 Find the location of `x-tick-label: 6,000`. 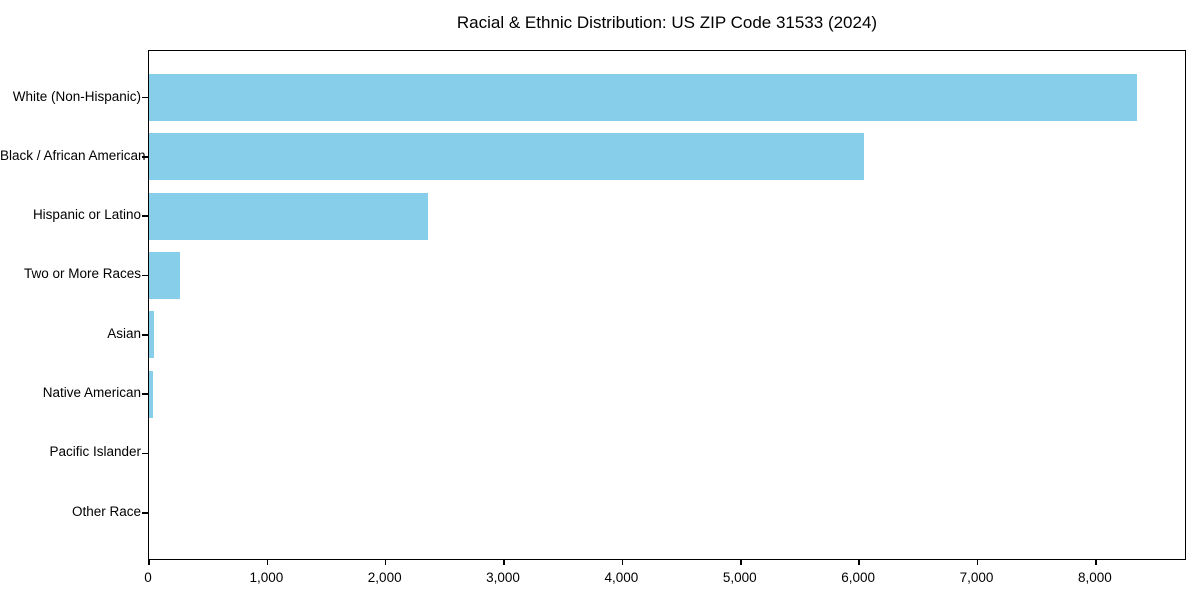

x-tick-label: 6,000 is located at coordinates (858, 577).